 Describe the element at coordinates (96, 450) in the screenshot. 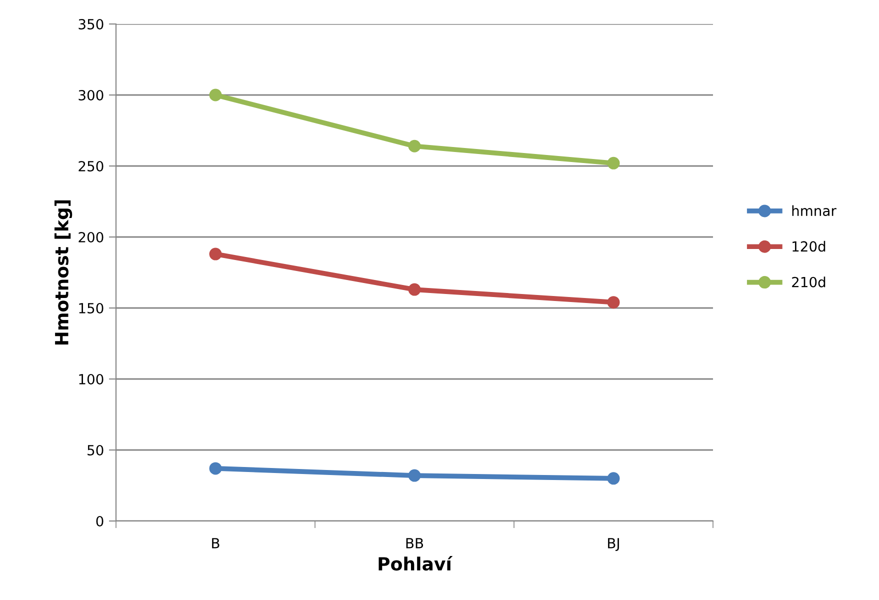

I see `y-tick-label: 50` at that location.